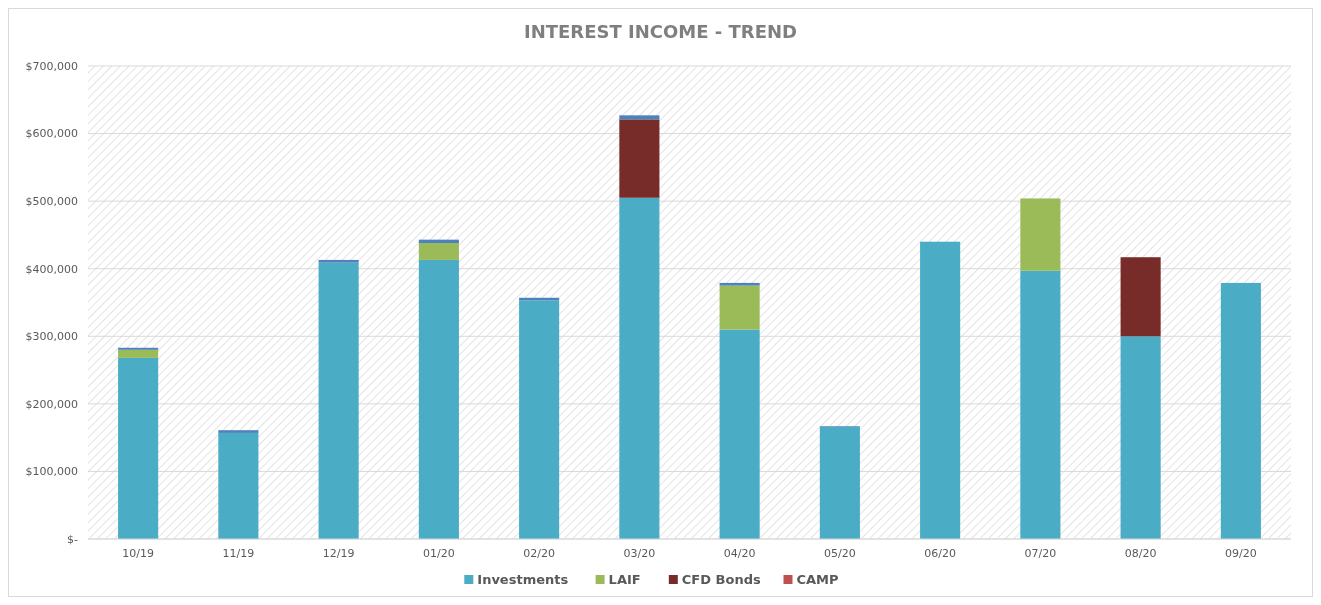 The image size is (1321, 605). Describe the element at coordinates (660, 31) in the screenshot. I see `chart-title: INTEREST INCOME - TREND` at that location.